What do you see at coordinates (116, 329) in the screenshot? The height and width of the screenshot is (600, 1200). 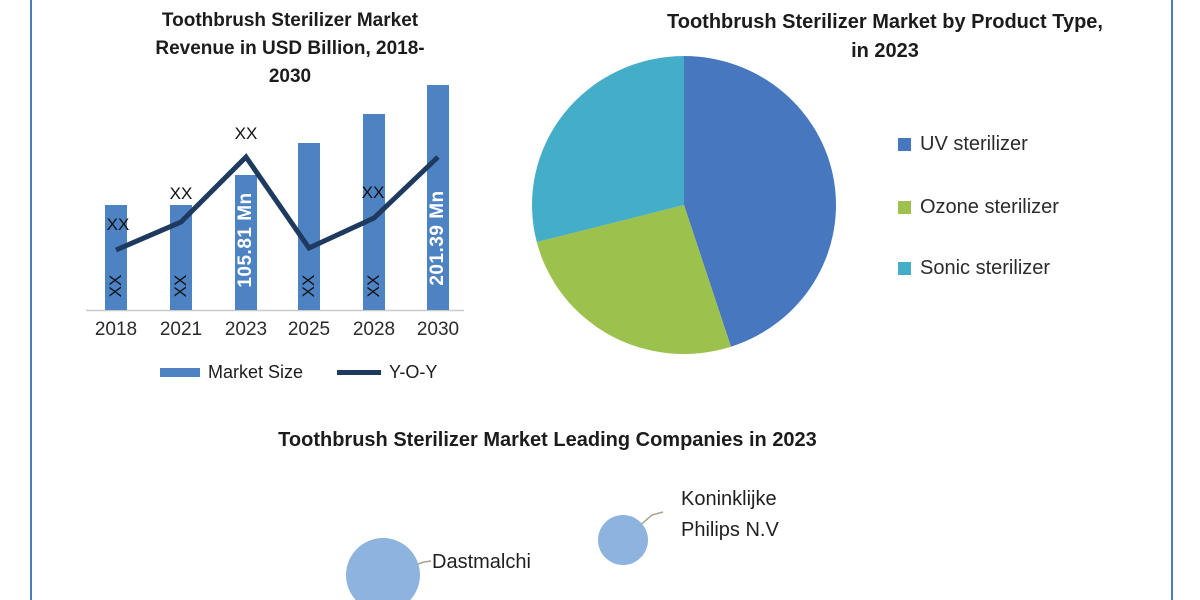 I see `x-axis-label-2018: 2018` at bounding box center [116, 329].